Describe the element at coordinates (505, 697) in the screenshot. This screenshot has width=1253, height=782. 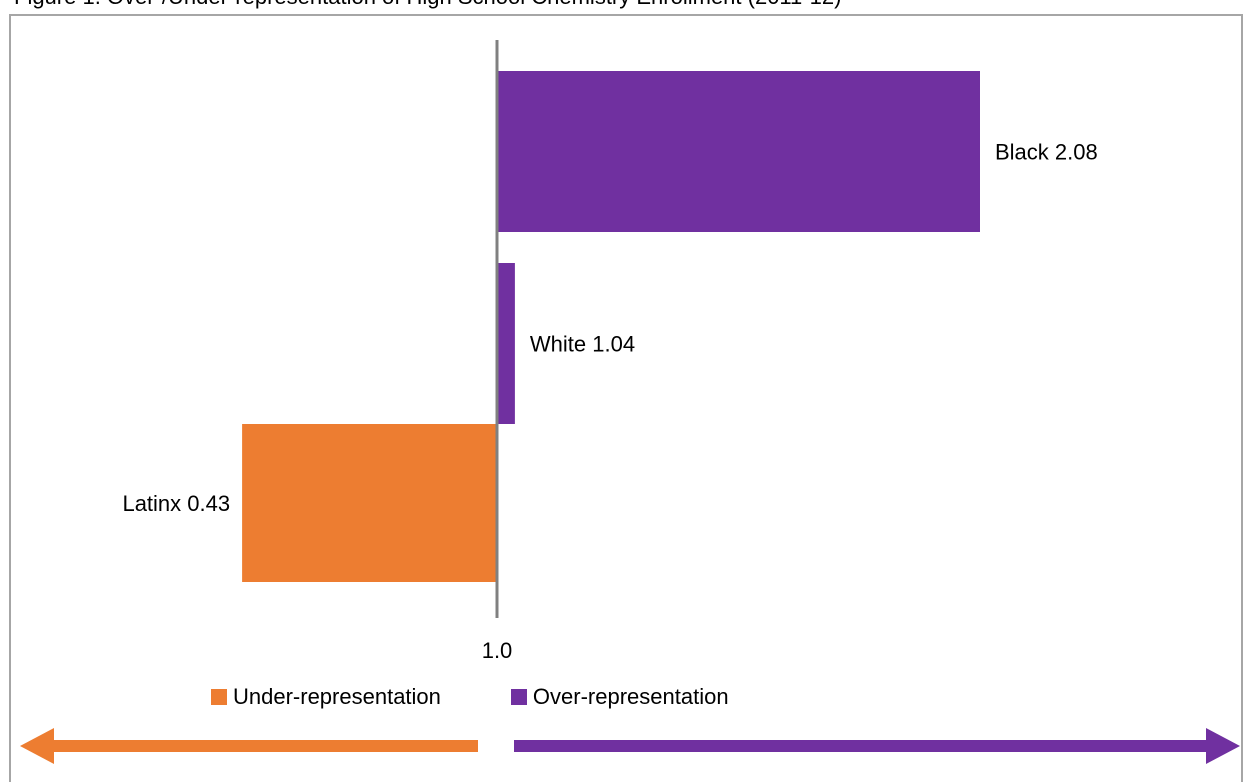
I see `legend: Under-representation Over-representation` at that location.